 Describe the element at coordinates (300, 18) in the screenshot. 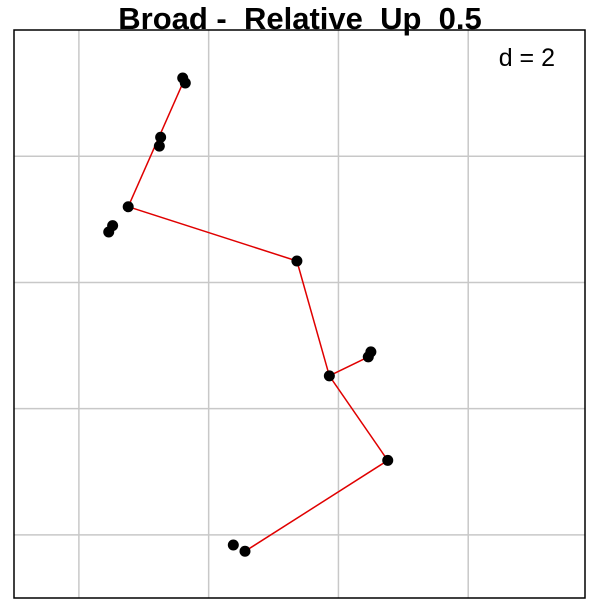

I see `chart-title: Broad - Relative Up 0.5` at that location.